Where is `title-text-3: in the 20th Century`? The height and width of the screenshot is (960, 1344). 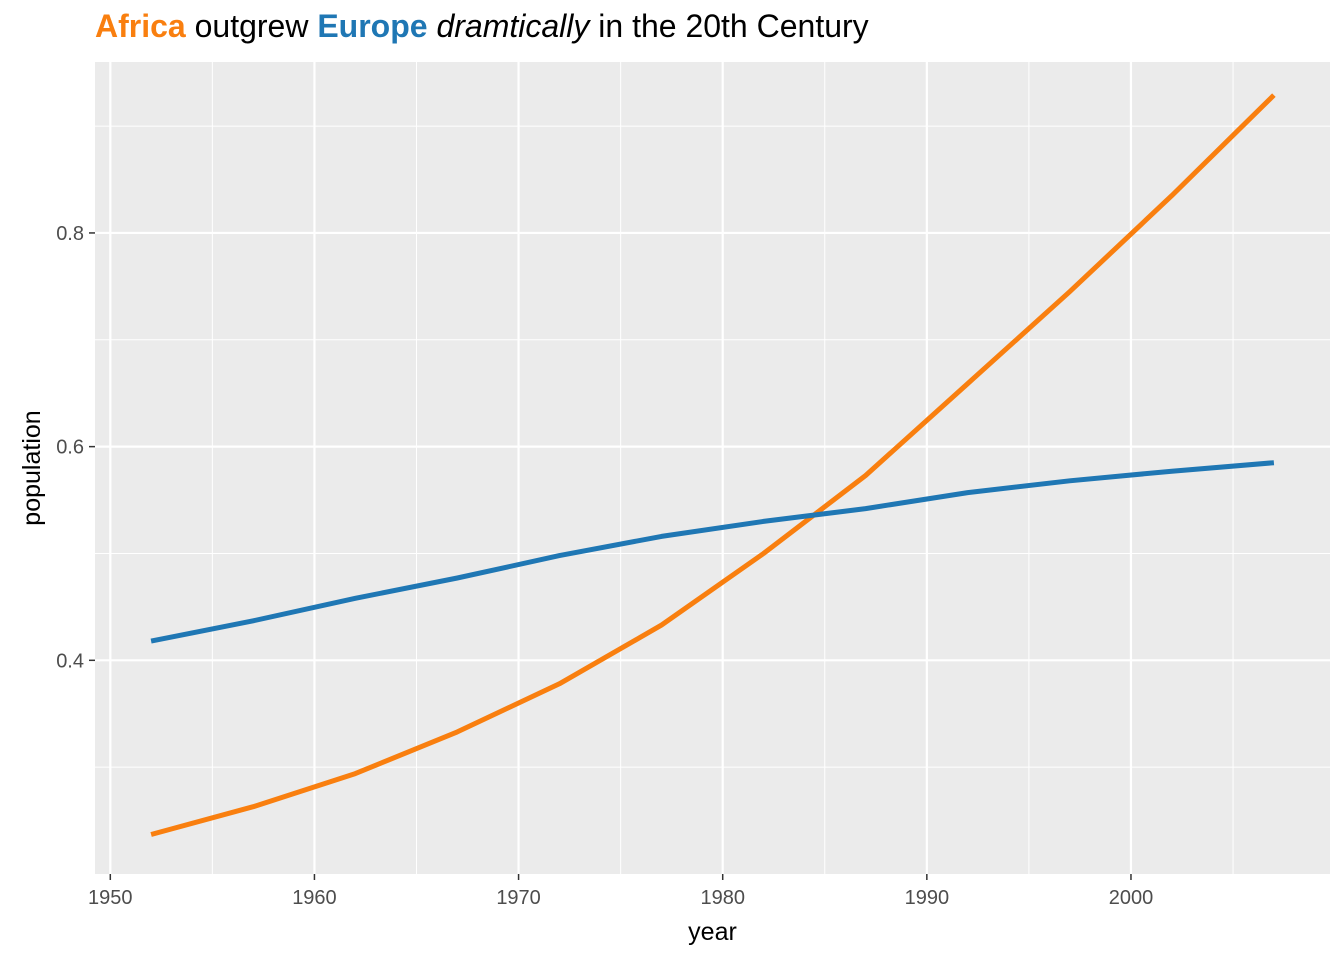 title-text-3: in the 20th Century is located at coordinates (729, 26).